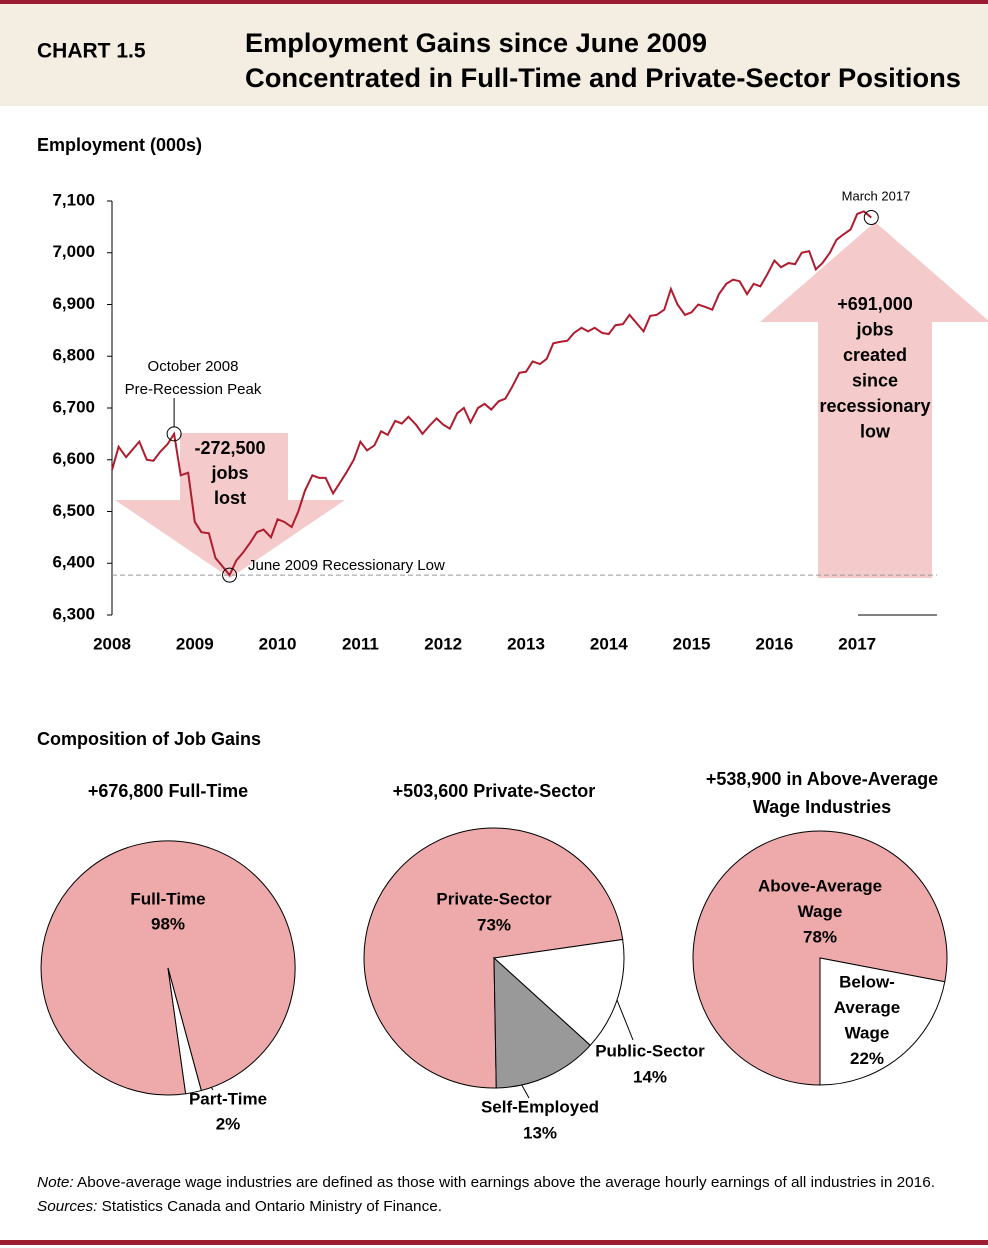 The image size is (988, 1248). Describe the element at coordinates (67, 1206) in the screenshot. I see `sources-label: Sources:` at that location.